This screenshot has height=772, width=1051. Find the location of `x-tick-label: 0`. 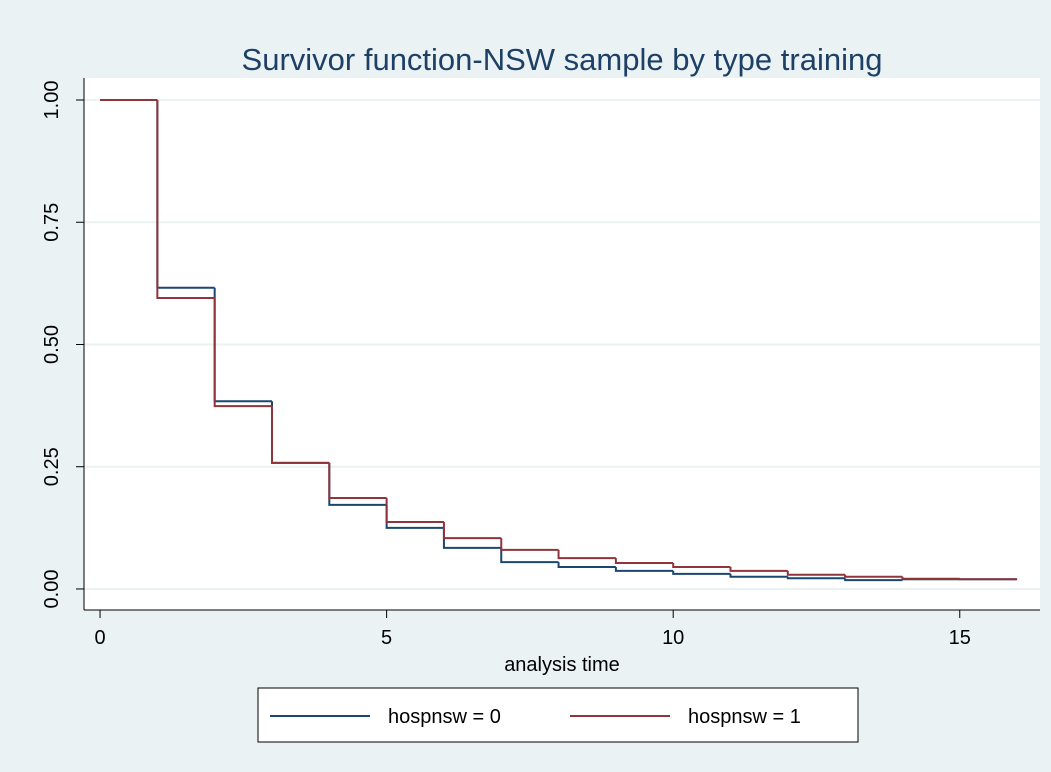

x-tick-label: 0 is located at coordinates (99, 638).